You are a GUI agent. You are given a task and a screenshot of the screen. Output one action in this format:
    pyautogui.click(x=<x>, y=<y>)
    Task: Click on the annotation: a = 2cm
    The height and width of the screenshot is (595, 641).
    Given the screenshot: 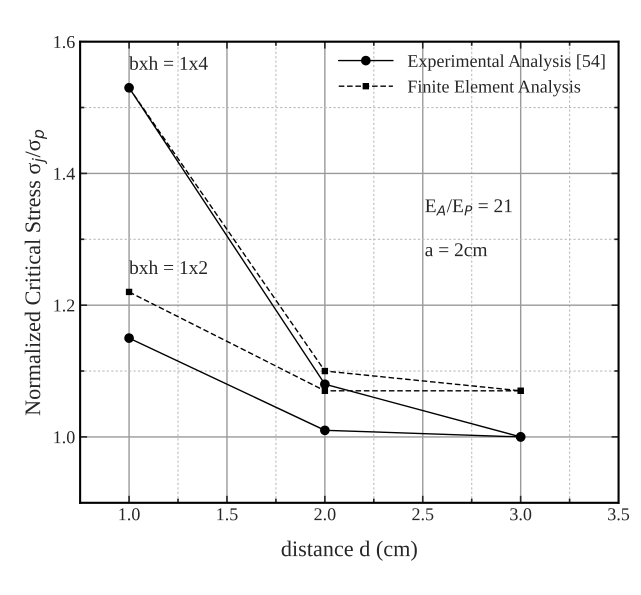 What is the action you would take?
    pyautogui.click(x=456, y=249)
    